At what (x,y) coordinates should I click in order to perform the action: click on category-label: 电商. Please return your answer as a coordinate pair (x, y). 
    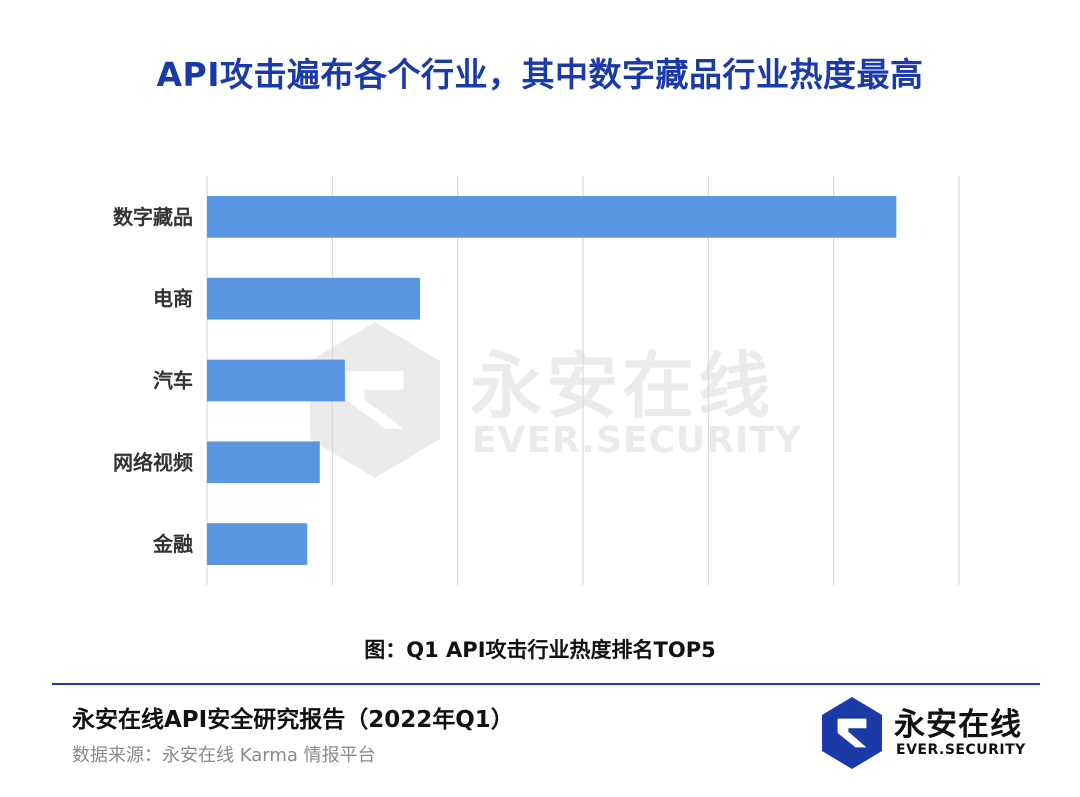
    Looking at the image, I should click on (173, 299).